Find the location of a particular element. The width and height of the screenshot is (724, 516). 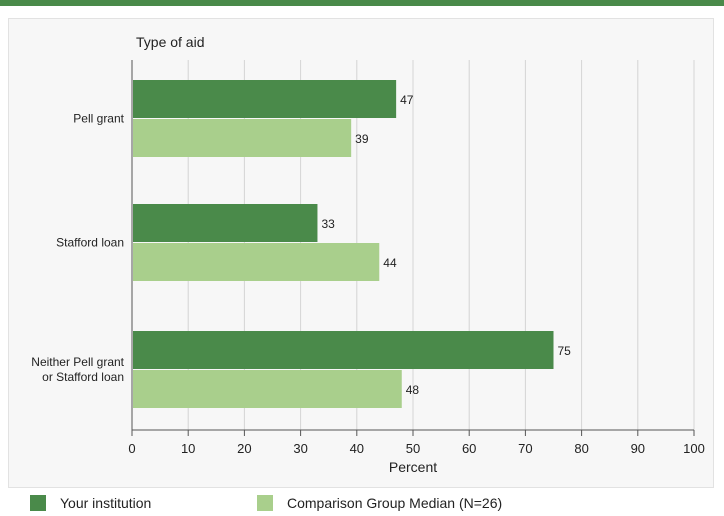

legend-label-comparison-group: Comparison Group Median (N=26) is located at coordinates (395, 503).